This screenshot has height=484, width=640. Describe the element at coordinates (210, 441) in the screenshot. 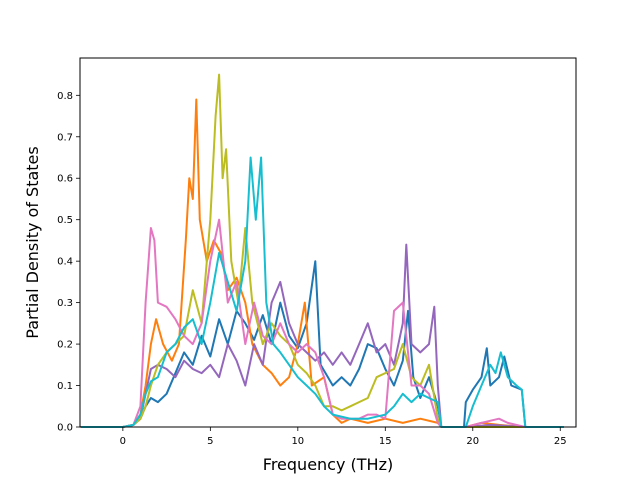

I see `x-tick-label: 5` at that location.